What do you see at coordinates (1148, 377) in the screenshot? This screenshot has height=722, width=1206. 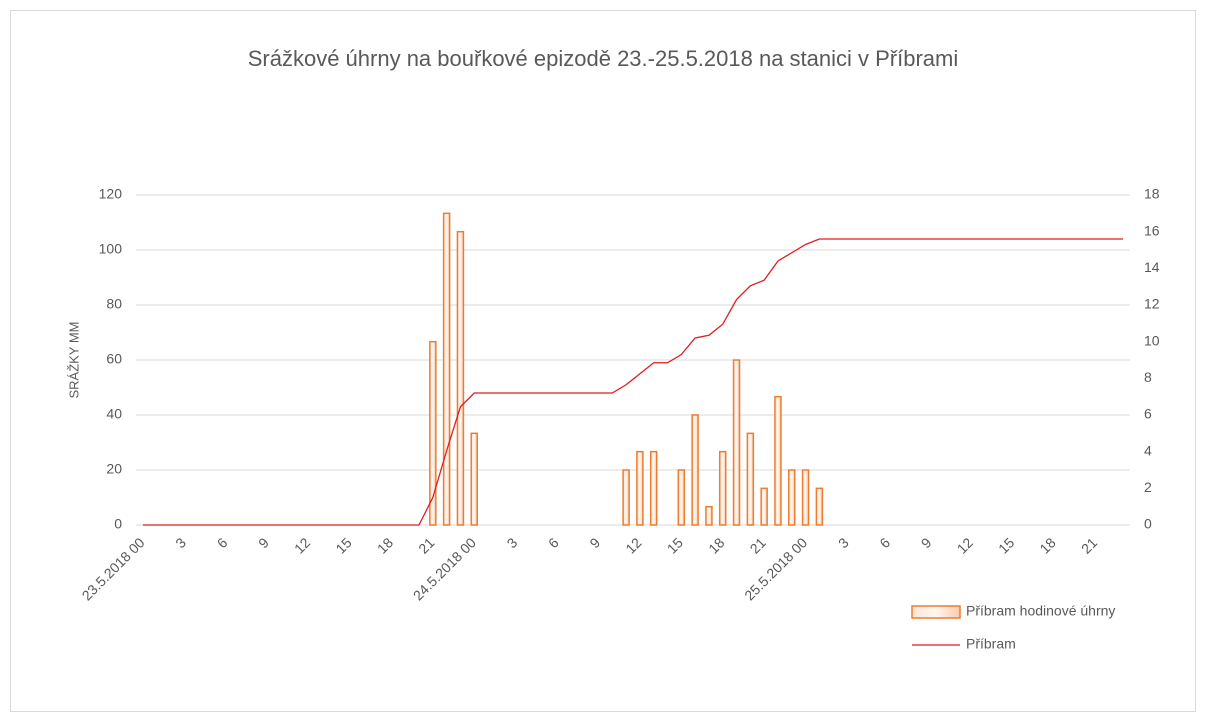 I see `y2-tick-label: 8` at bounding box center [1148, 377].